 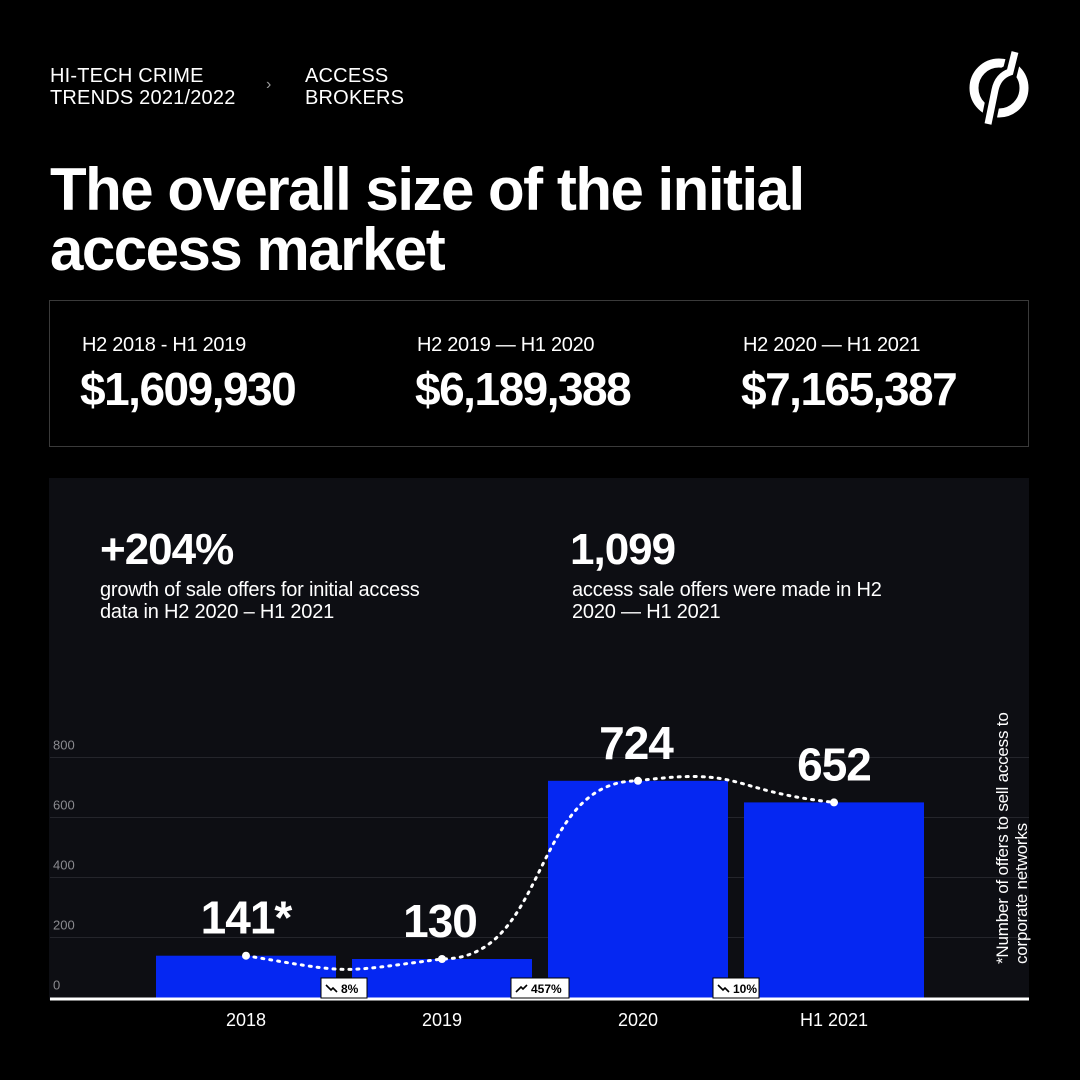 What do you see at coordinates (246, 1020) in the screenshot?
I see `x-tick-label: 2018` at bounding box center [246, 1020].